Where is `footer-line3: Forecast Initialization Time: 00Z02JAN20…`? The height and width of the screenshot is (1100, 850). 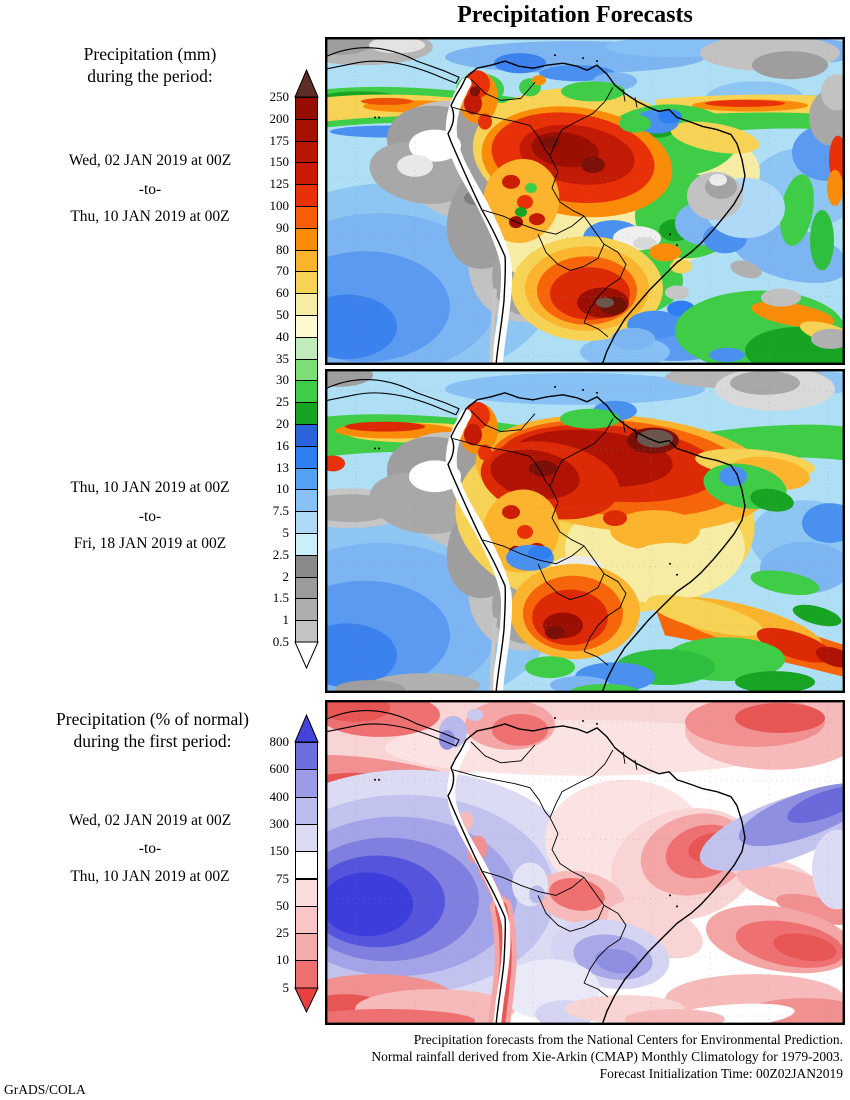
footer-line3: Forecast Initialization Time: 00Z02JAN20… is located at coordinates (721, 1073).